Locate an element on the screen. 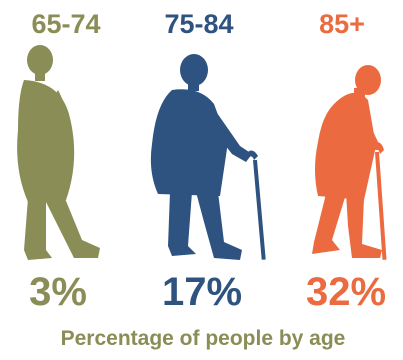 The image size is (403, 360). walking-man-with-cane-icon is located at coordinates (349, 162).